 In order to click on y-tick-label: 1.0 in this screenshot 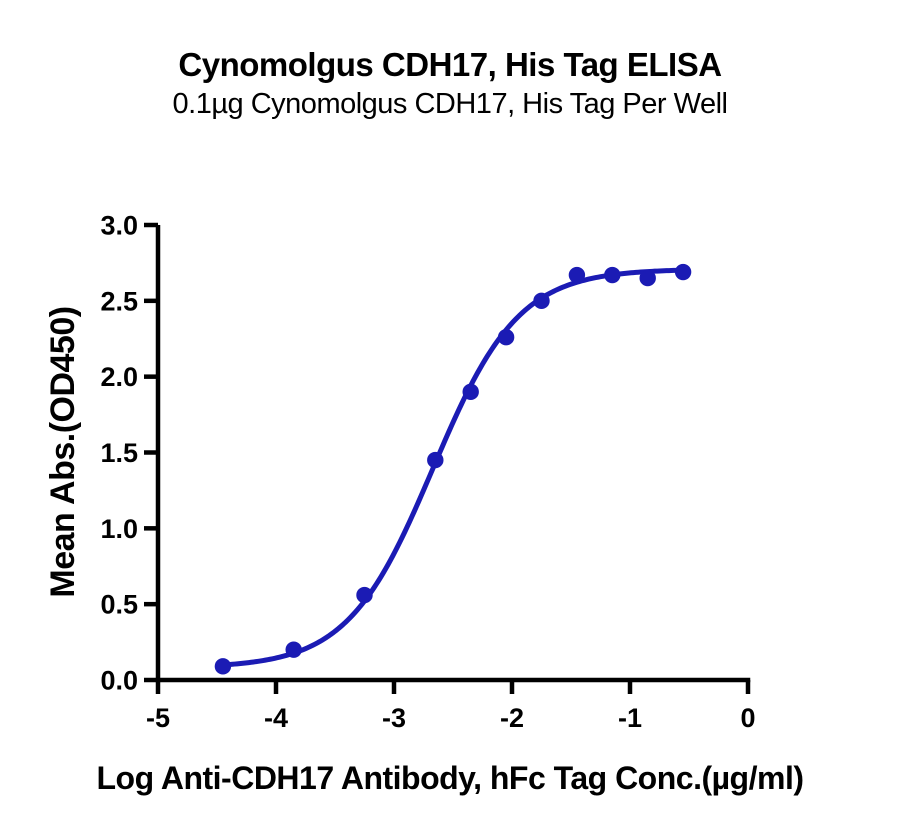, I will do `click(119, 529)`.